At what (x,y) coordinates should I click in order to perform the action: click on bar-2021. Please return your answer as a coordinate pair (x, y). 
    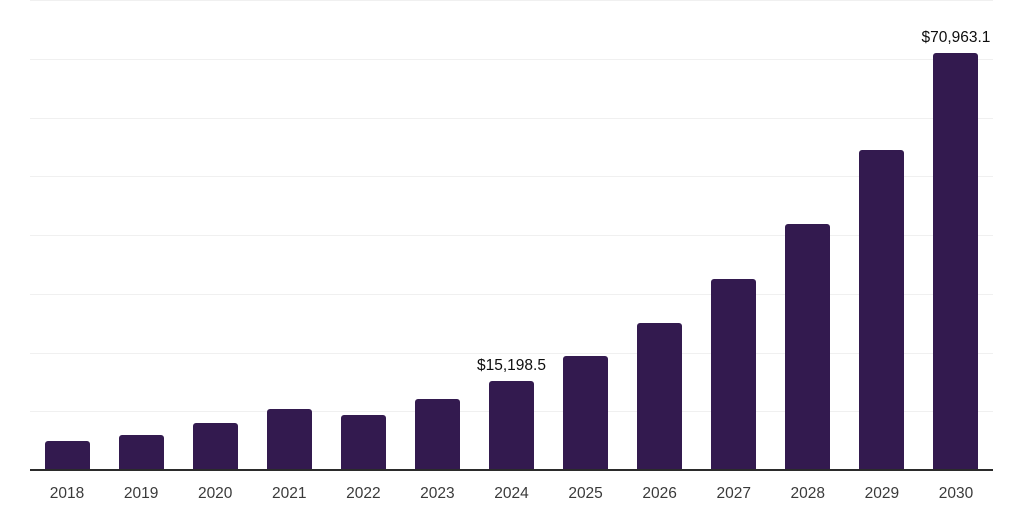
    Looking at the image, I should click on (289, 439).